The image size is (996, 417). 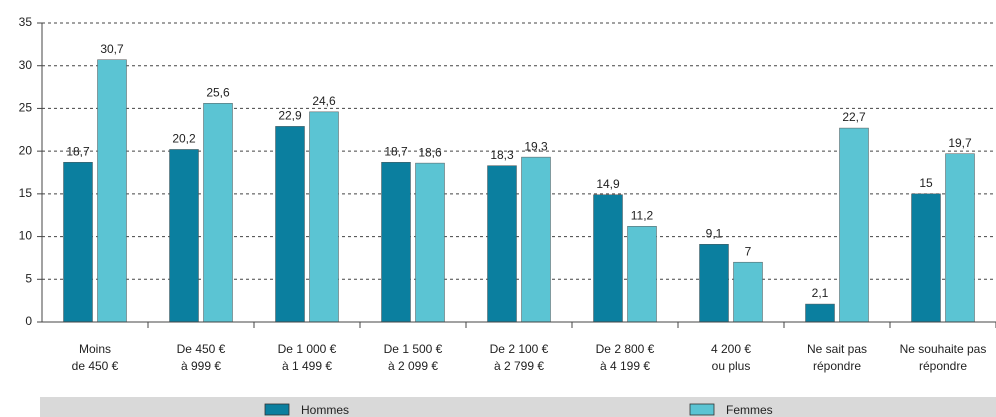 I want to click on value-label: 9,1, so click(x=714, y=233).